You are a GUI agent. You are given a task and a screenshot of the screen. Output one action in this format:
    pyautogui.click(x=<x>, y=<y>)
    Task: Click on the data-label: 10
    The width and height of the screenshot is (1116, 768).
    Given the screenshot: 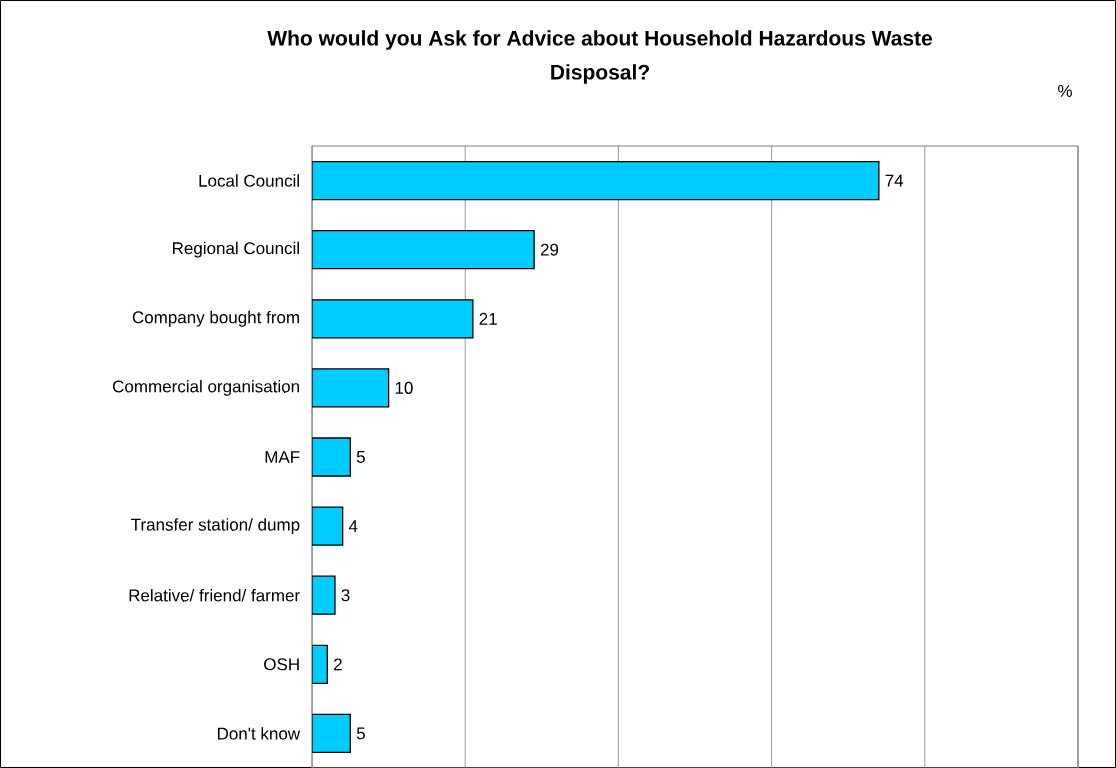 What is the action you would take?
    pyautogui.click(x=404, y=387)
    